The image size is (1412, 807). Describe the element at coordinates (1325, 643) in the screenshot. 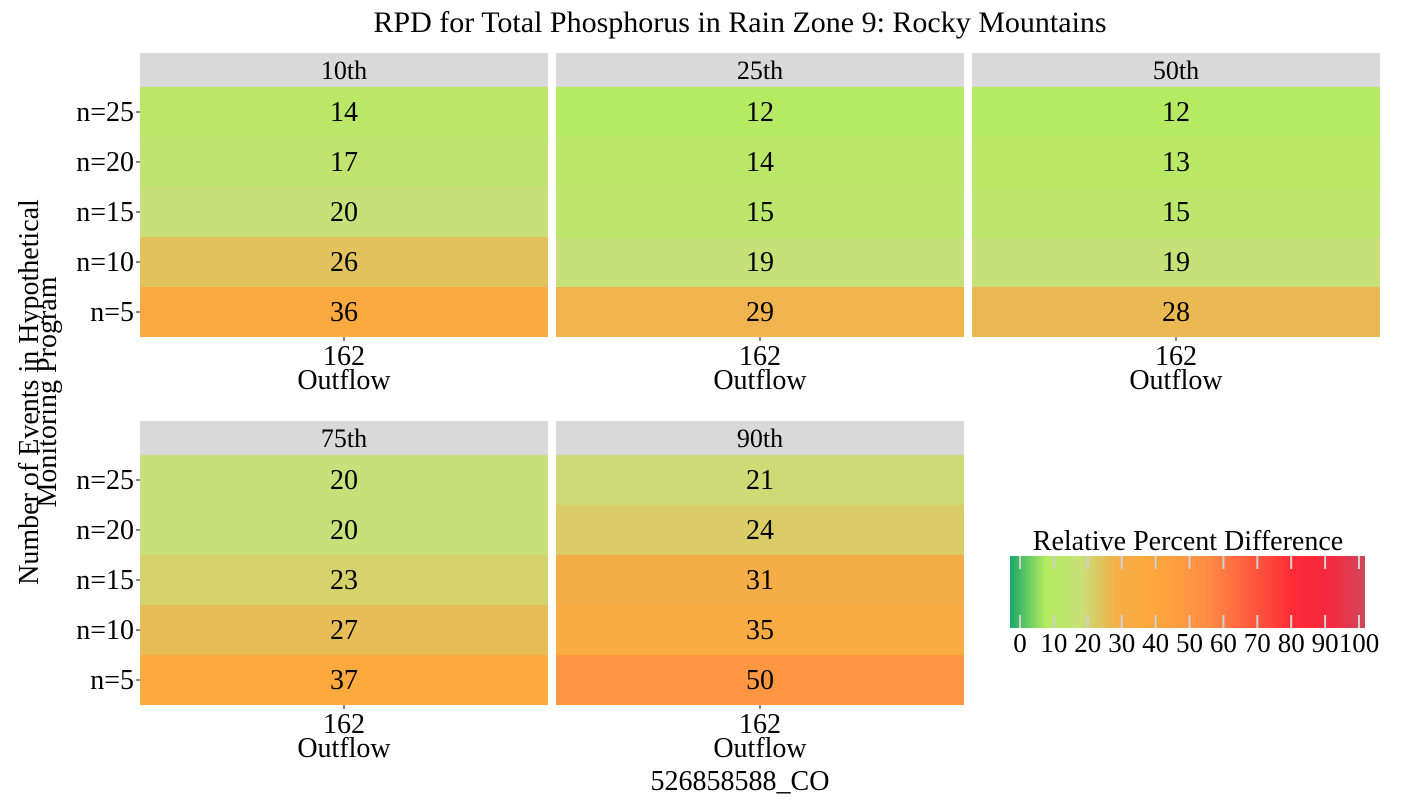

I see `legend-tick-label: 90` at that location.